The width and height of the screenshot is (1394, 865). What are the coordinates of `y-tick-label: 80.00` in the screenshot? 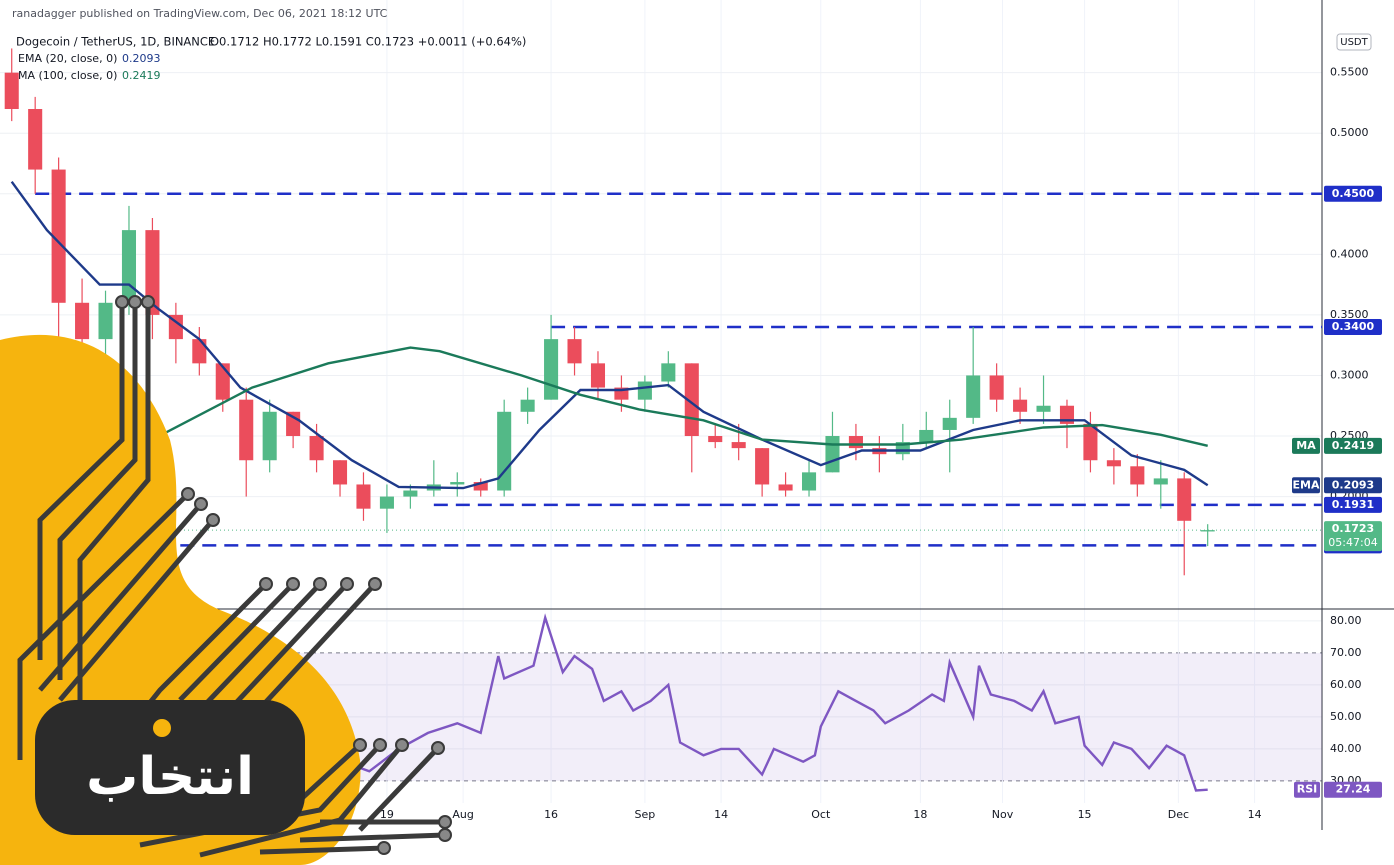 It's located at (1346, 620).